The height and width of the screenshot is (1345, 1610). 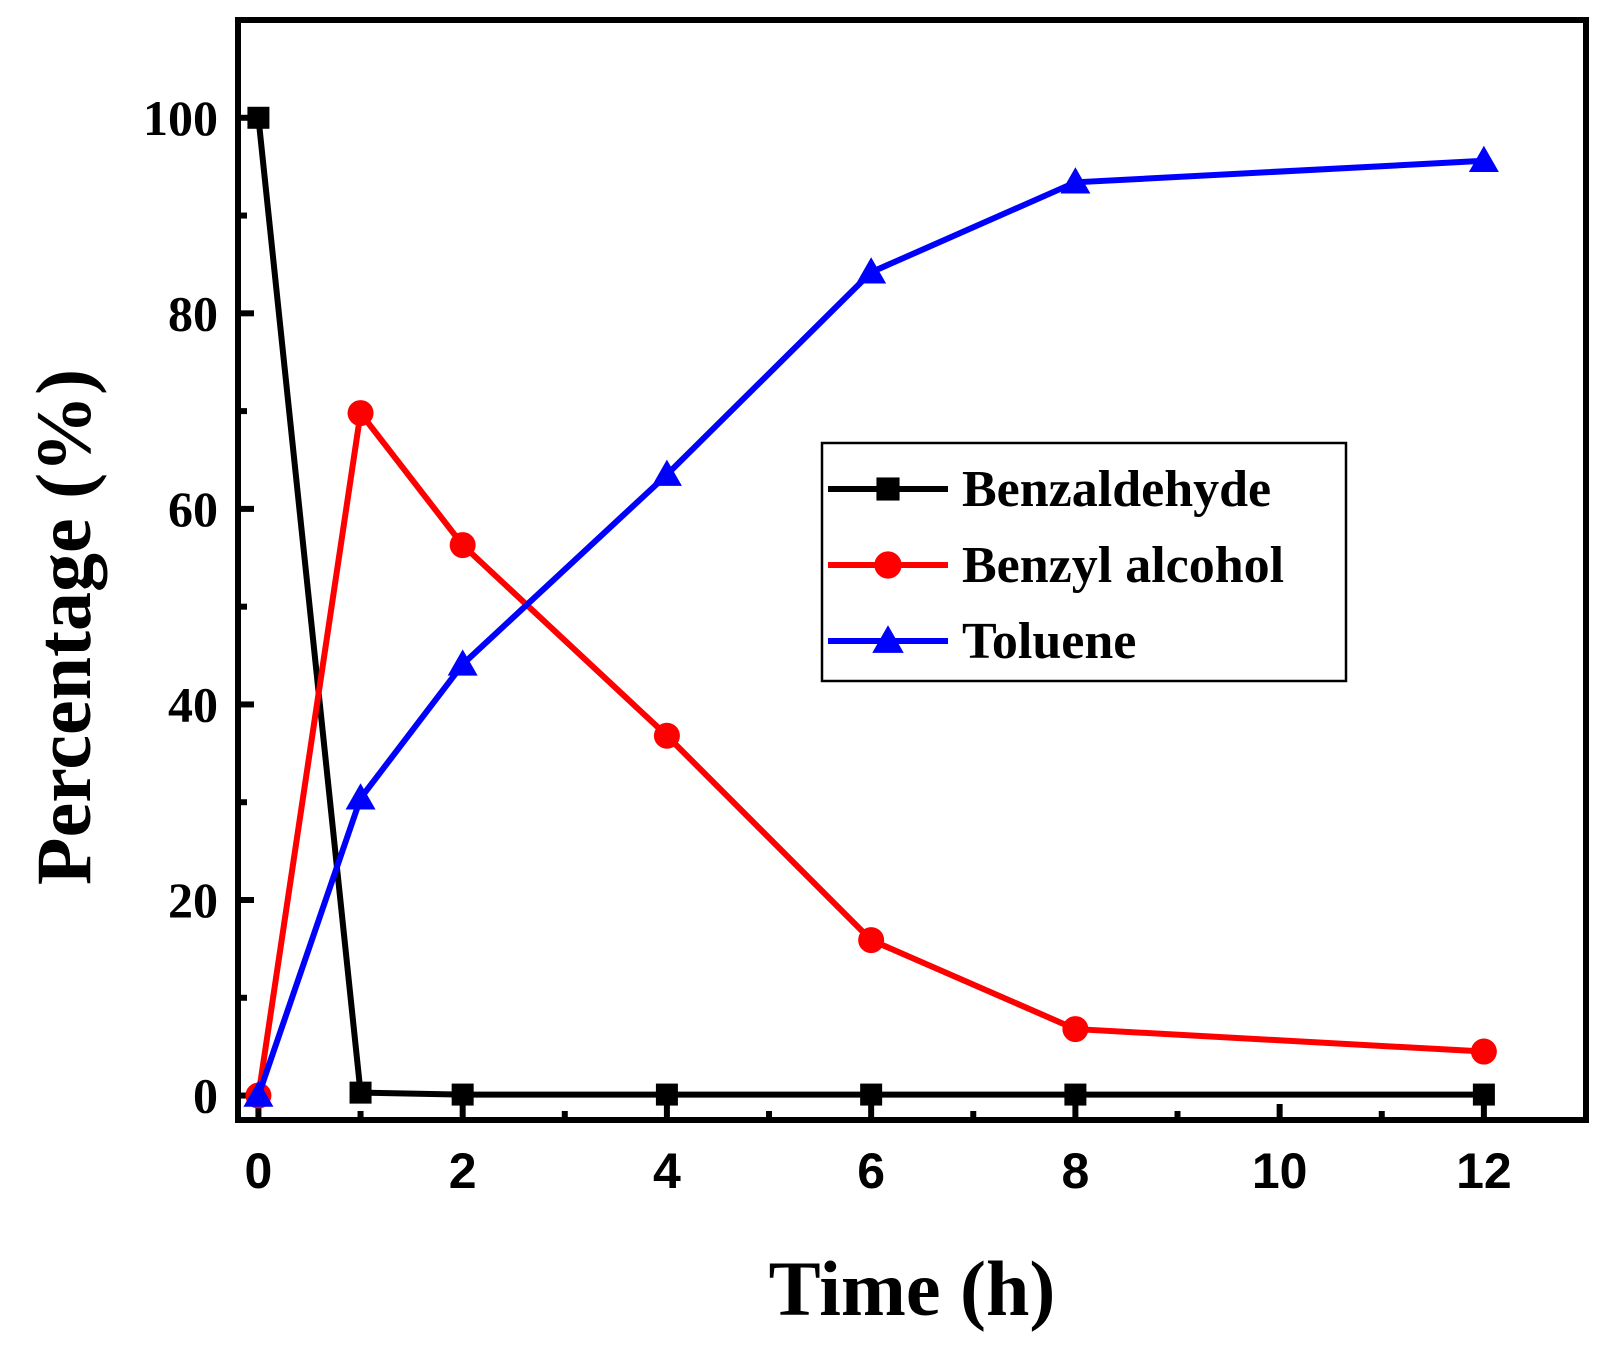 I want to click on legend-marker-benzyl-alcohol, so click(x=888, y=565).